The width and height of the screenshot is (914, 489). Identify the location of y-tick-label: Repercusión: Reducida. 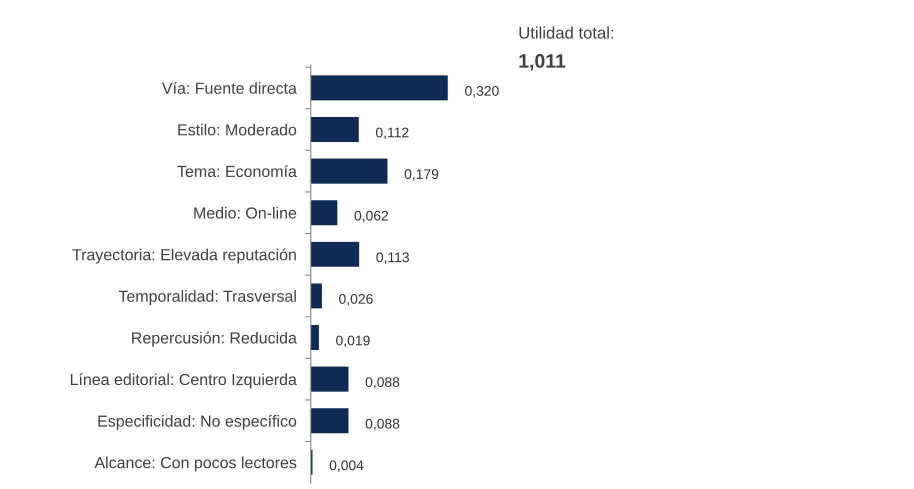
(214, 339).